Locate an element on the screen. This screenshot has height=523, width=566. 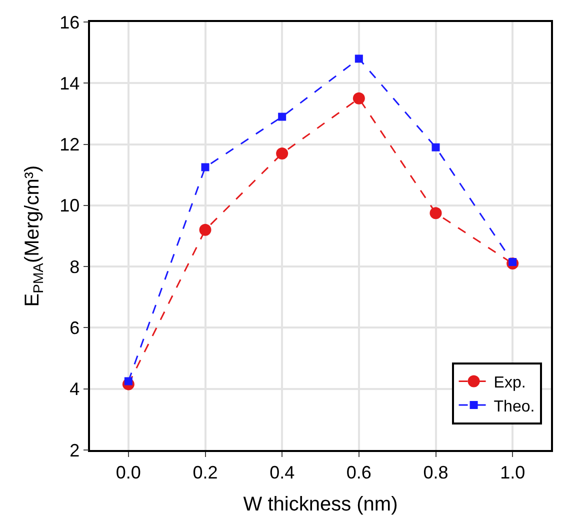
x-tick-label: 0.4 is located at coordinates (282, 472).